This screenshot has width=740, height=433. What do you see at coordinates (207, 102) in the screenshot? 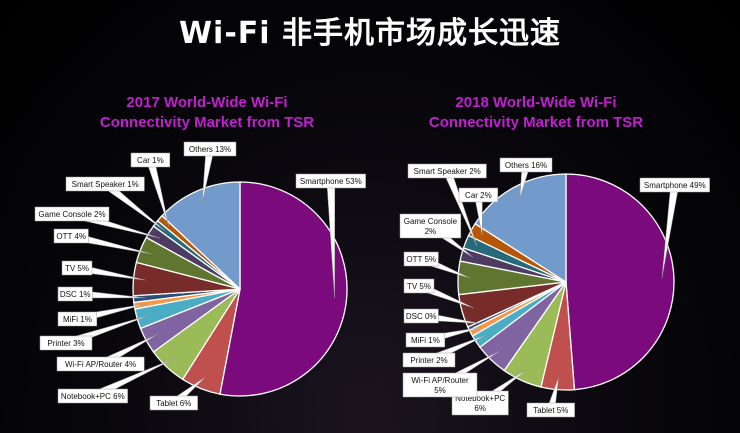
I see `chart-title-line: 2017 World-Wide Wi-Fi` at bounding box center [207, 102].